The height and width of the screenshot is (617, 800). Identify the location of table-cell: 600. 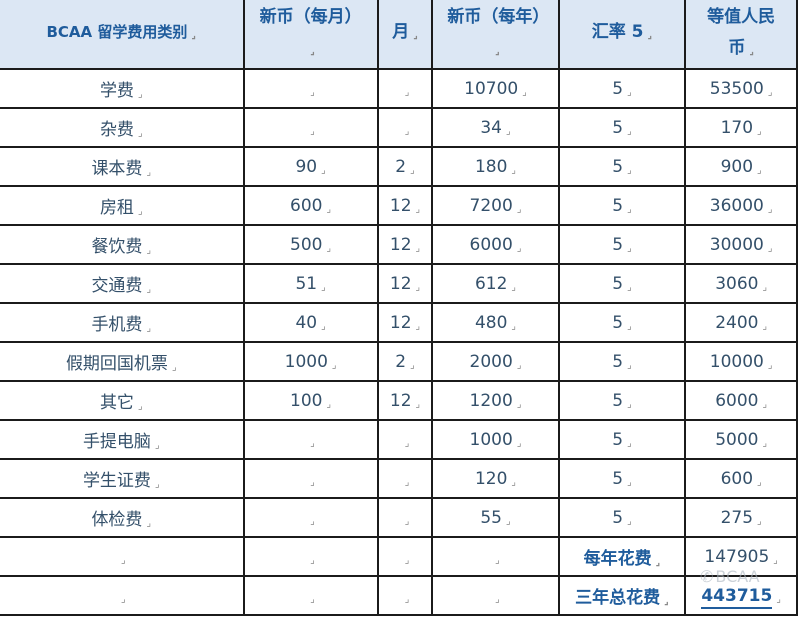
(310, 205).